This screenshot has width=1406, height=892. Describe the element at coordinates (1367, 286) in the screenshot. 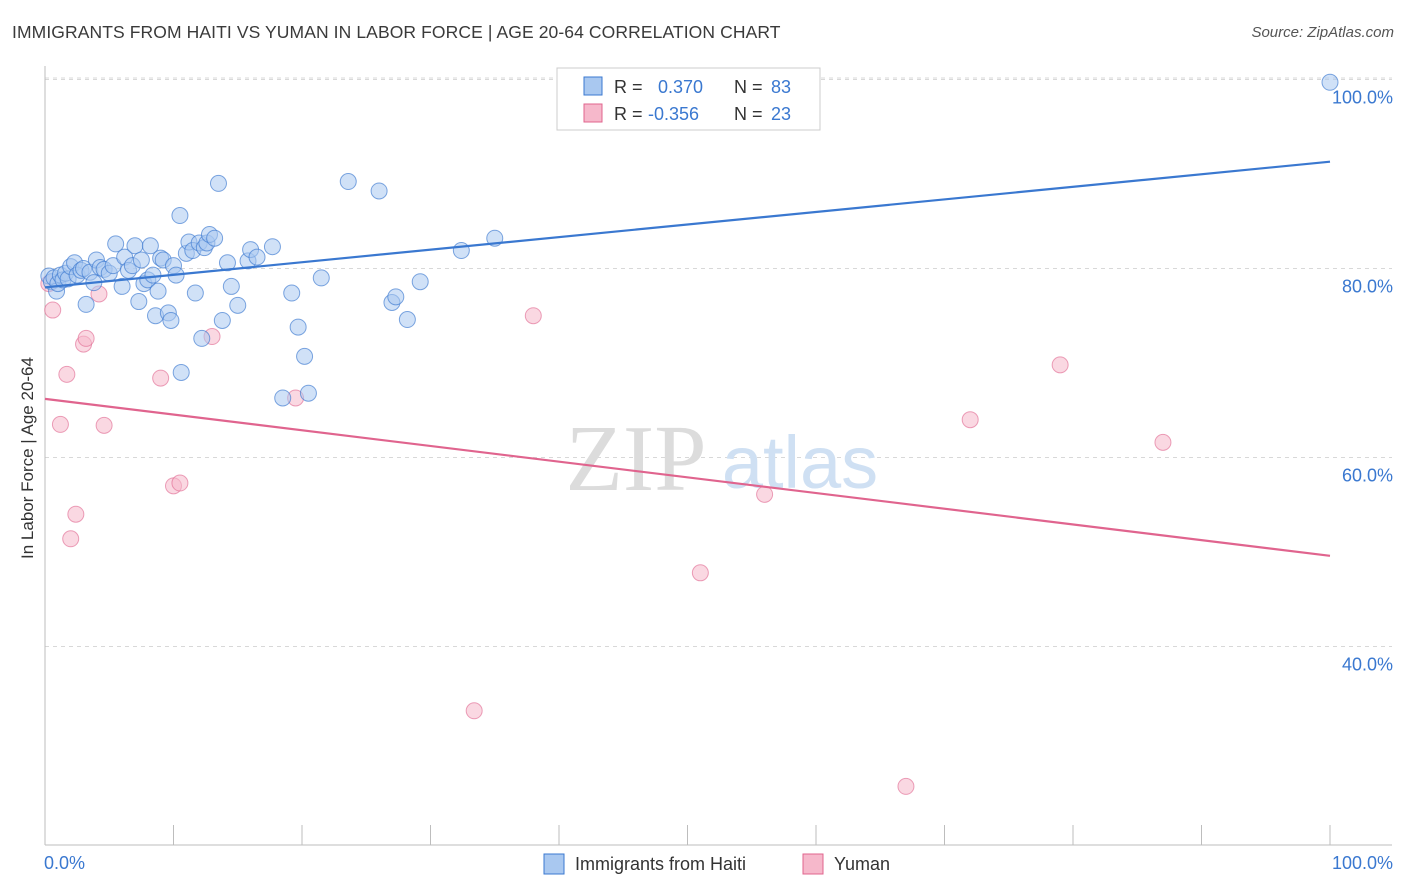

I see `y-tick-label: 80.0%` at that location.